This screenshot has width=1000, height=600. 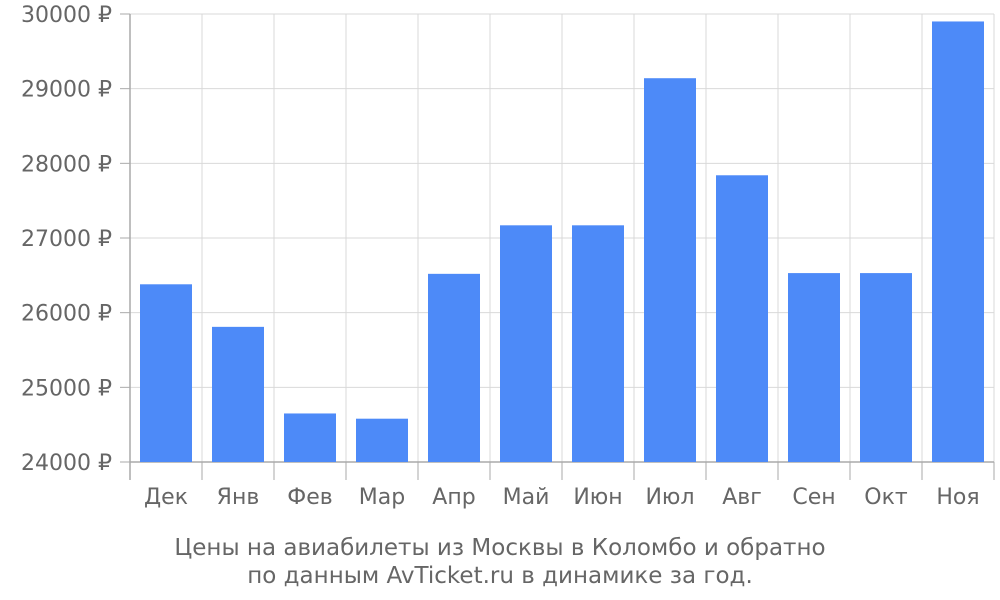 What do you see at coordinates (66, 15) in the screenshot?
I see `y-tick-label: 30000 ₽` at bounding box center [66, 15].